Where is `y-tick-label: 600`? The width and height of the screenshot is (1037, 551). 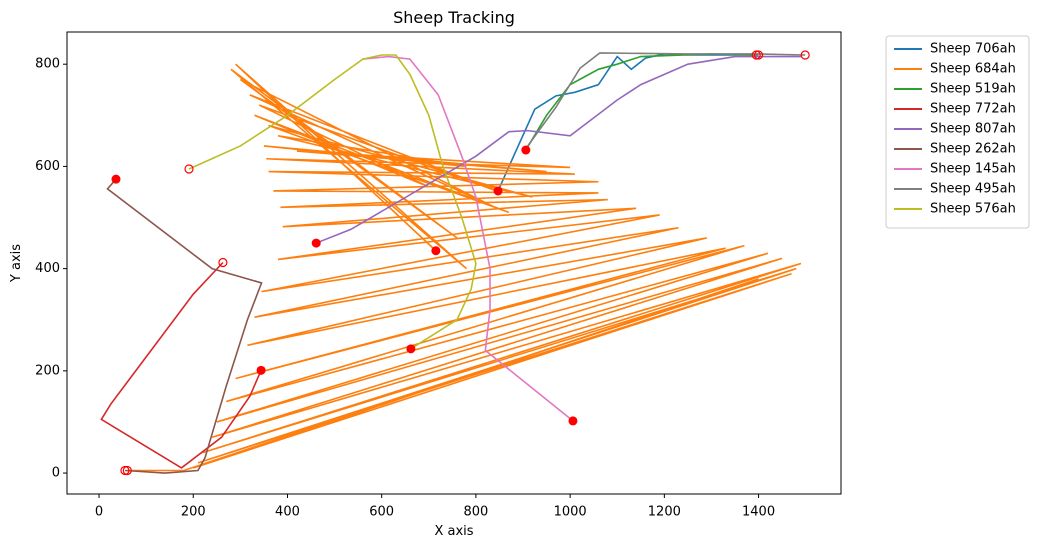 y-tick-label: 600 is located at coordinates (47, 166).